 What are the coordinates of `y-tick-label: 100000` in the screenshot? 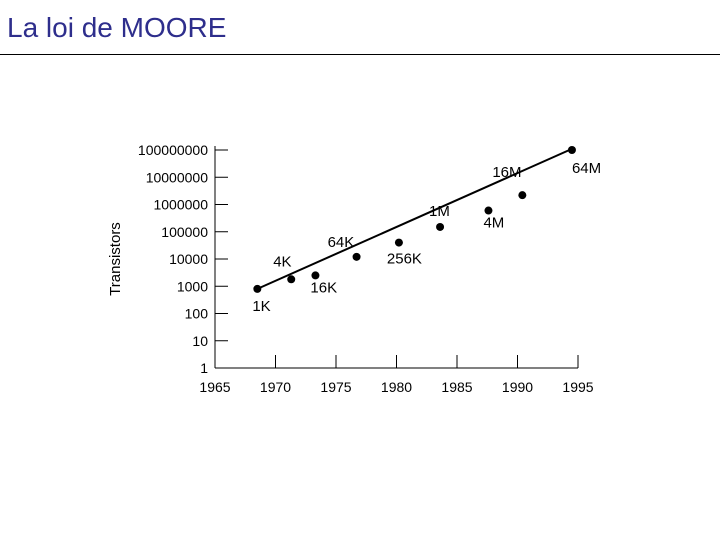 It's located at (184, 232).